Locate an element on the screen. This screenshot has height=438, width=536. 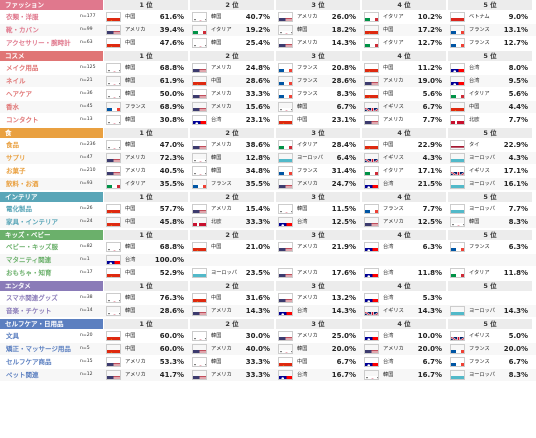
rank-cell-5: ★ ベトナム 9.0% is located at coordinates (490, 17).